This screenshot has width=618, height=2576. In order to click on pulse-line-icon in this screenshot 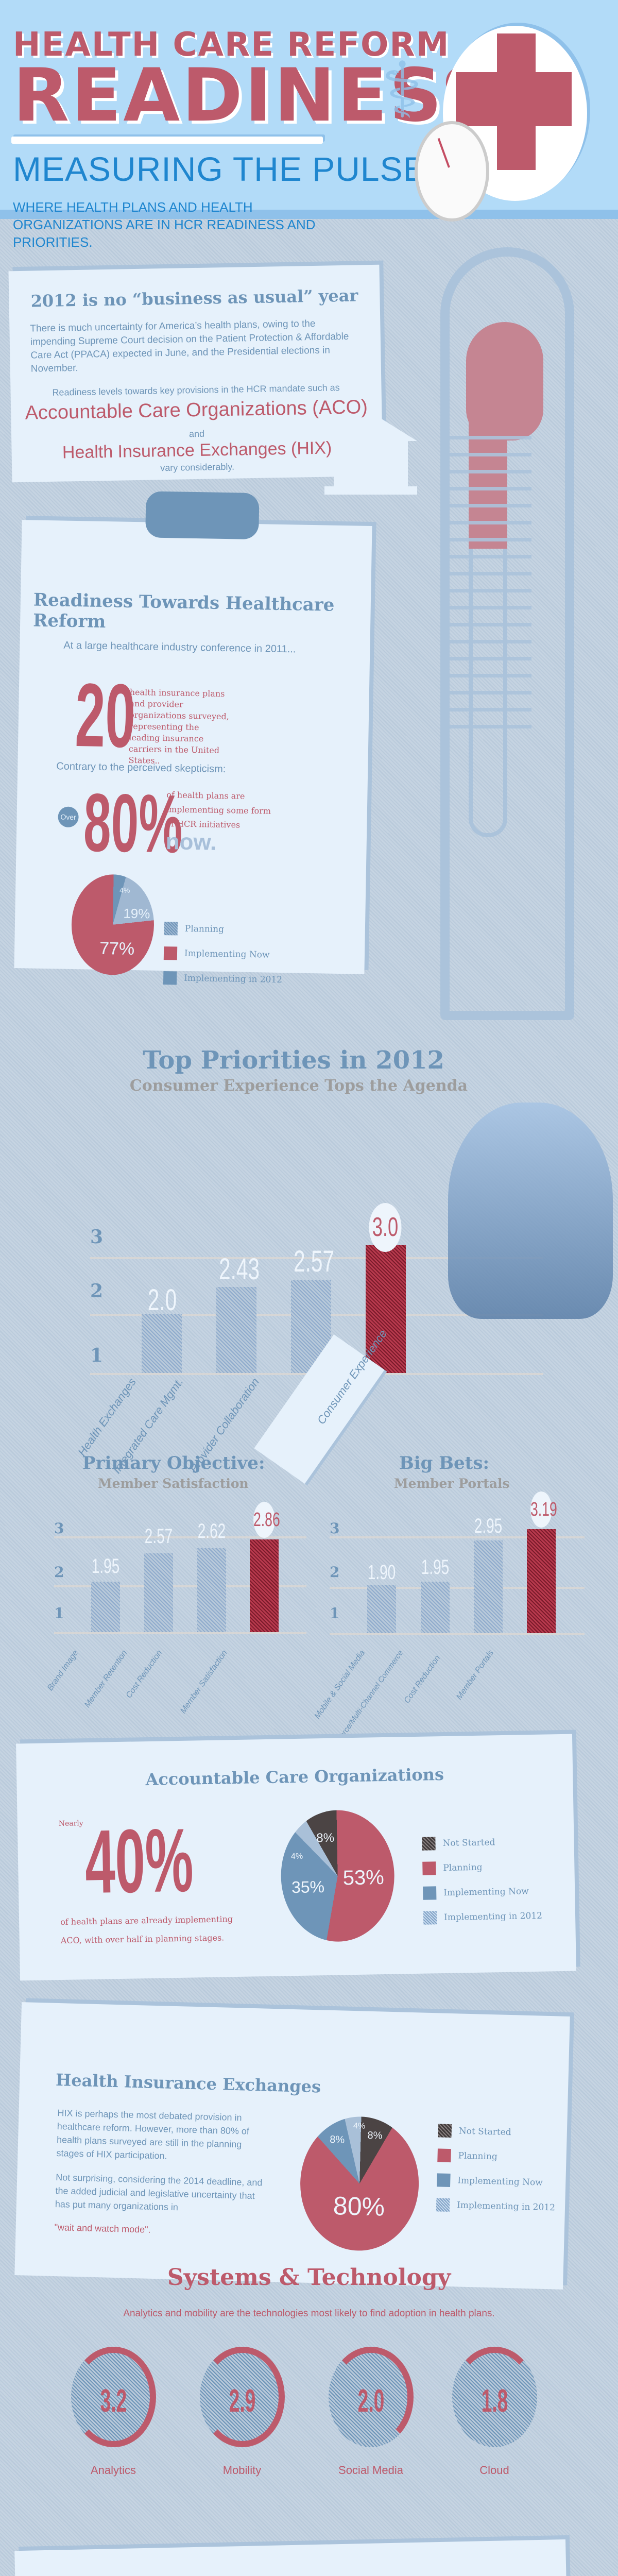, I will do `click(167, 140)`.